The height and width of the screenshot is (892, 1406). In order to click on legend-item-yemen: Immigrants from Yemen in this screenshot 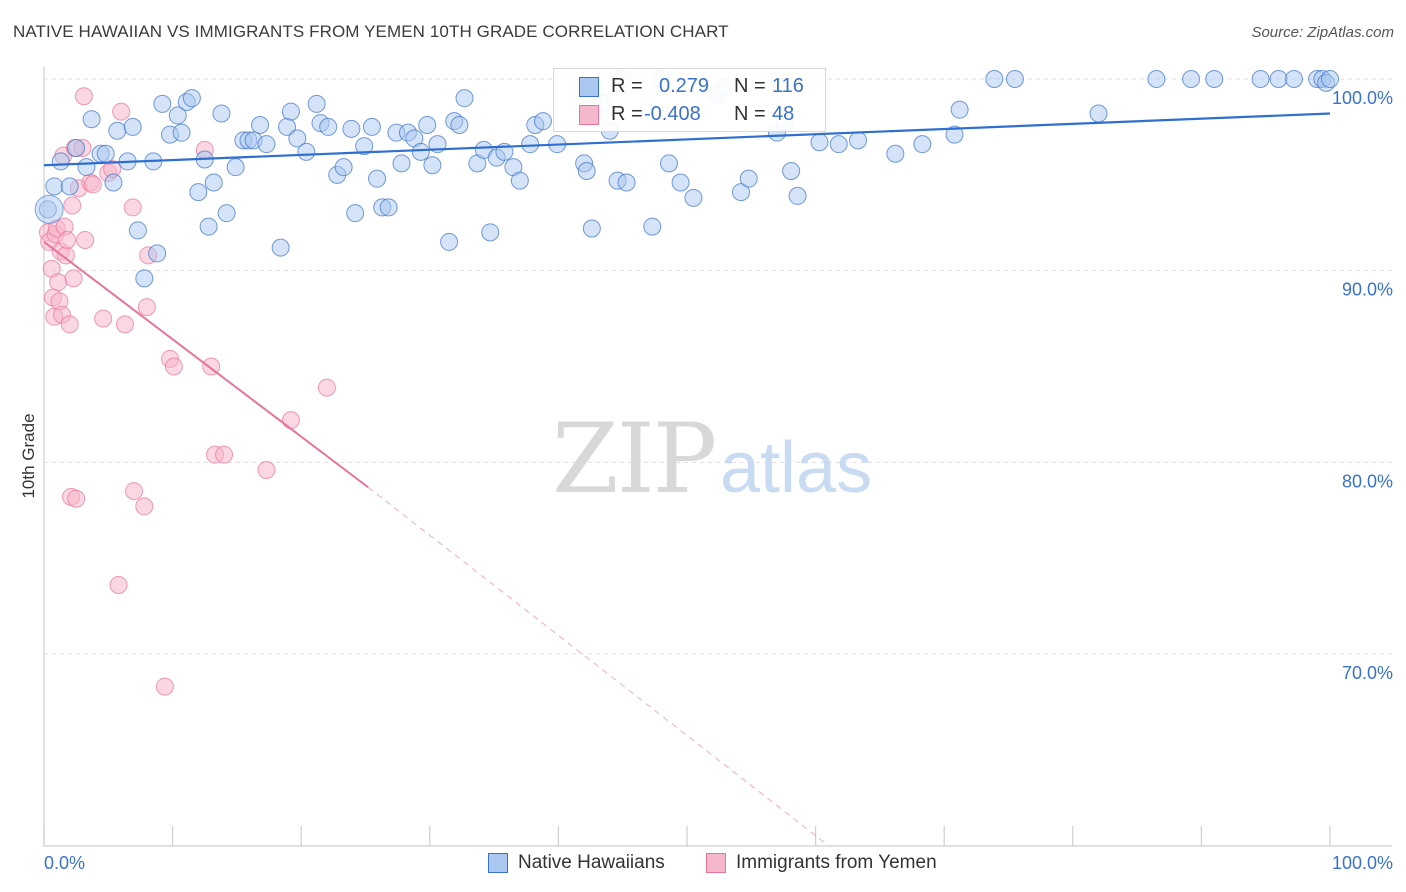, I will do `click(821, 863)`.